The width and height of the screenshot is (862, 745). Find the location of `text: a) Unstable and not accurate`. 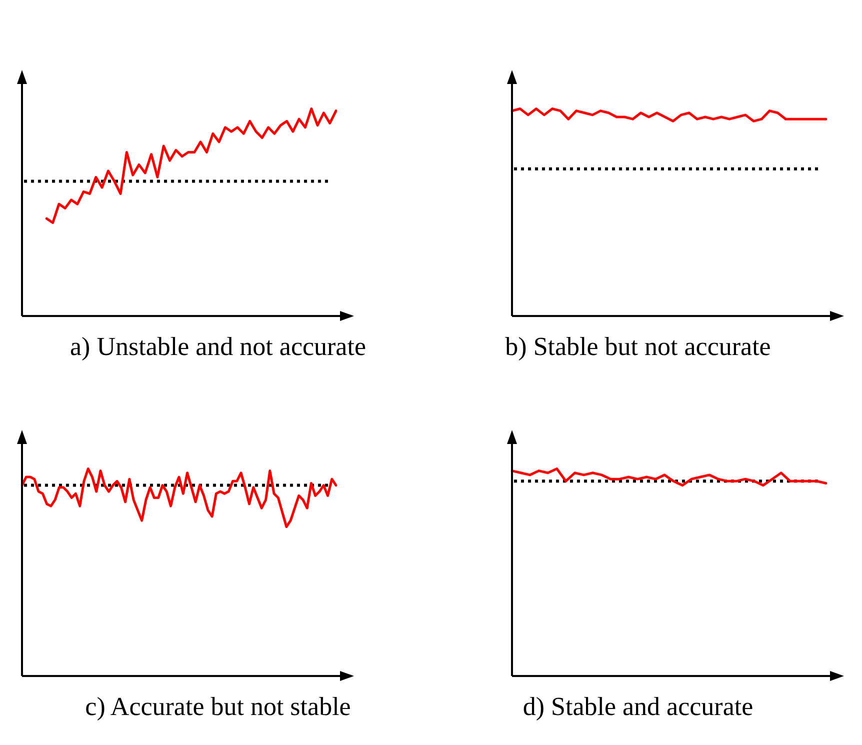

text: a) Unstable and not accurate is located at coordinates (218, 347).